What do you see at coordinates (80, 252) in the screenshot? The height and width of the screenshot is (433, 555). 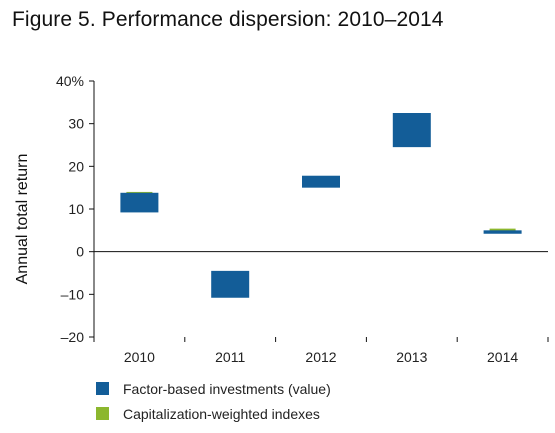 I see `y-tick-label: 0` at bounding box center [80, 252].